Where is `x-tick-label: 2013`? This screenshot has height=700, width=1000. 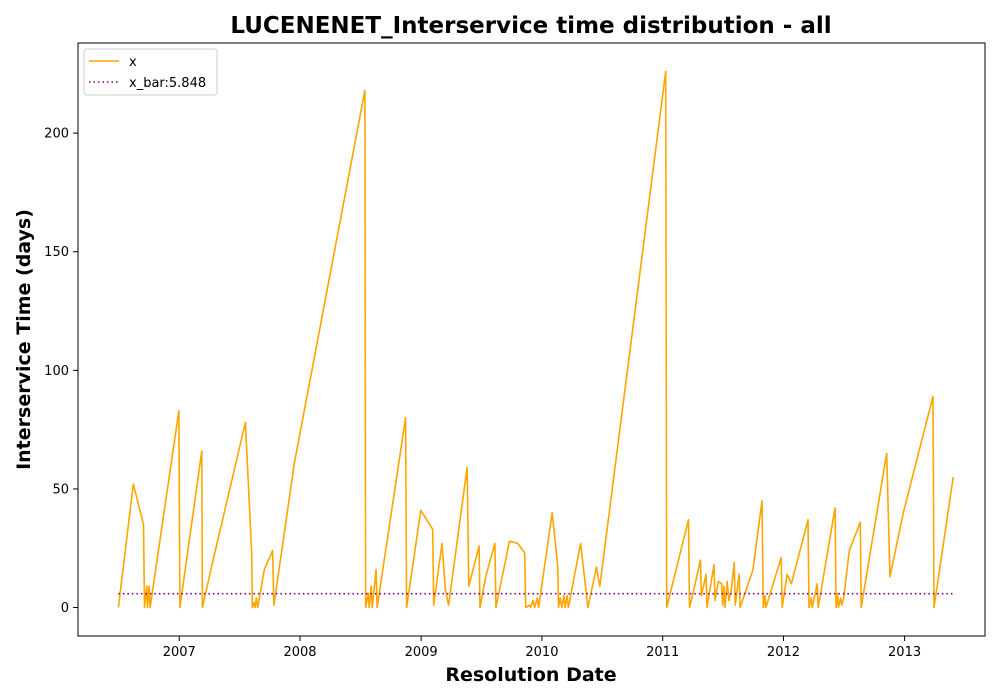 x-tick-label: 2013 is located at coordinates (904, 652).